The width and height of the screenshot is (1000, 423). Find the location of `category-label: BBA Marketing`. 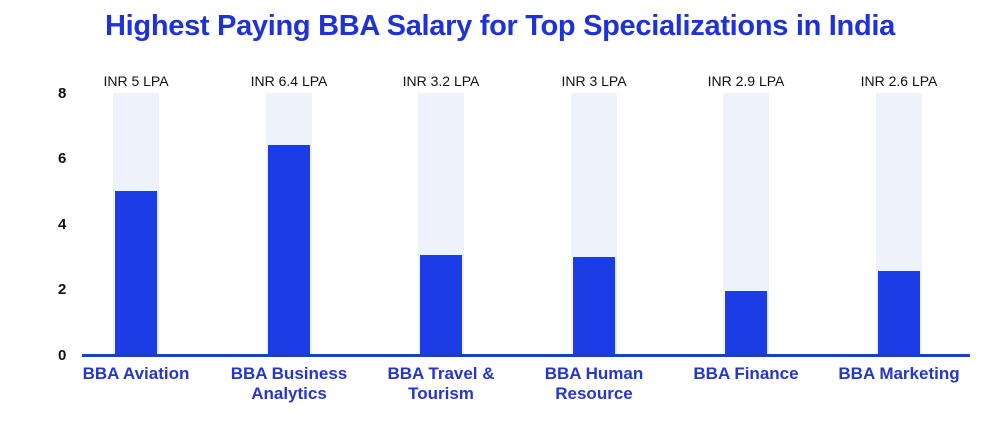

category-label: BBA Marketing is located at coordinates (899, 373).